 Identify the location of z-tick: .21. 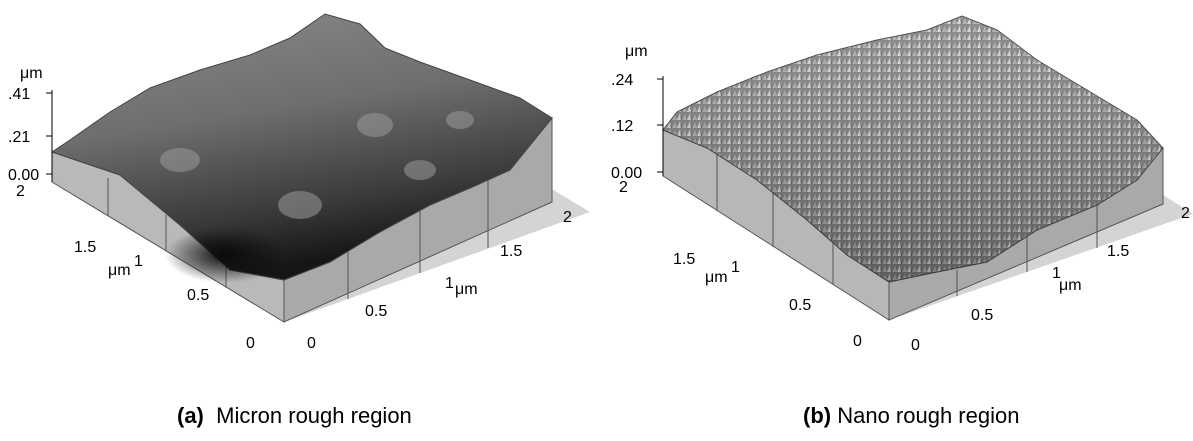
(19, 137).